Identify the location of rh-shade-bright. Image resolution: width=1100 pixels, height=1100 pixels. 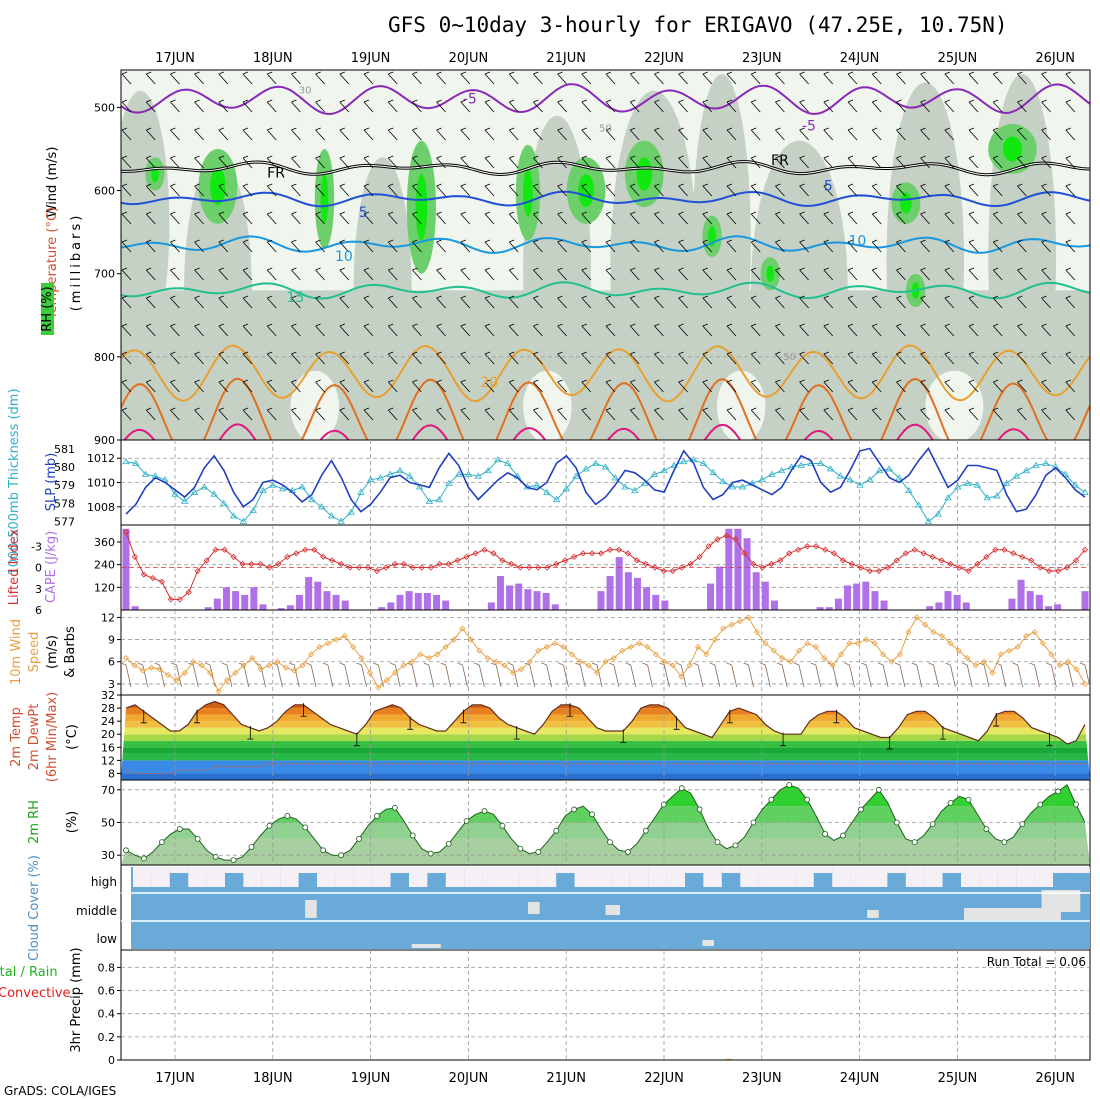
(218, 186).